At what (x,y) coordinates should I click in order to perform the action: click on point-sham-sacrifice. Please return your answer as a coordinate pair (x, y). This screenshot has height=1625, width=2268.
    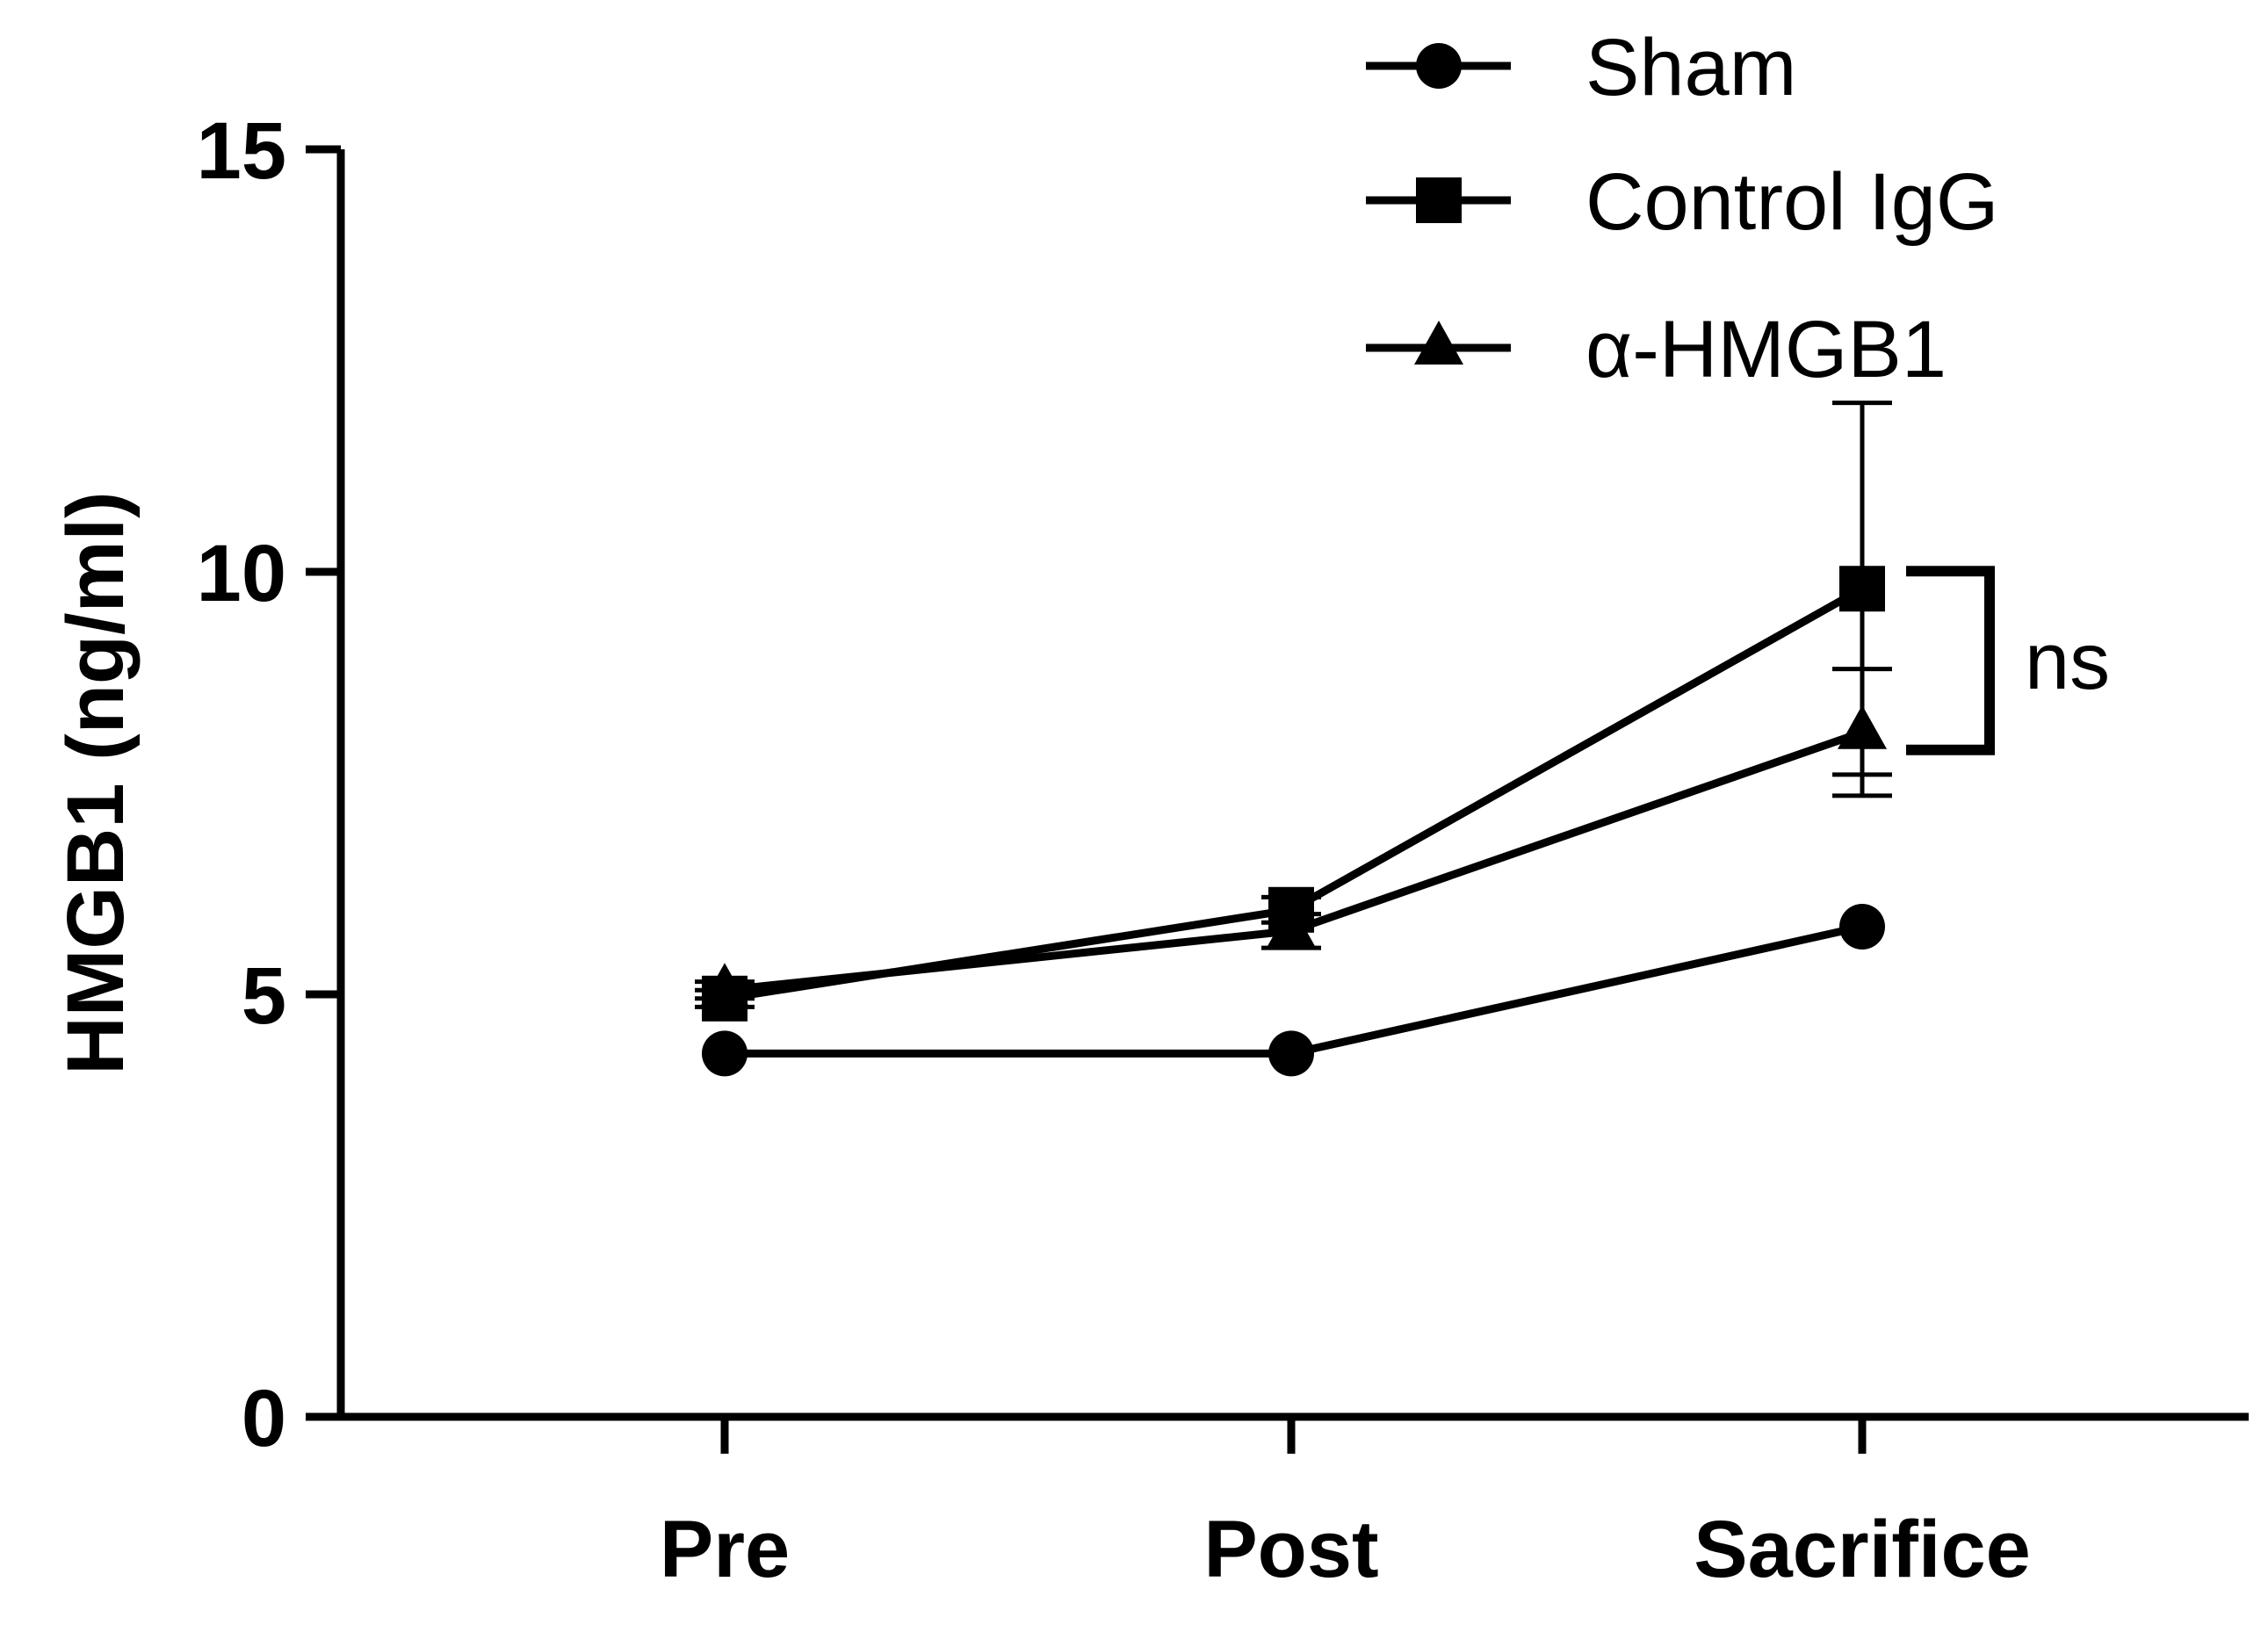
    Looking at the image, I should click on (1862, 927).